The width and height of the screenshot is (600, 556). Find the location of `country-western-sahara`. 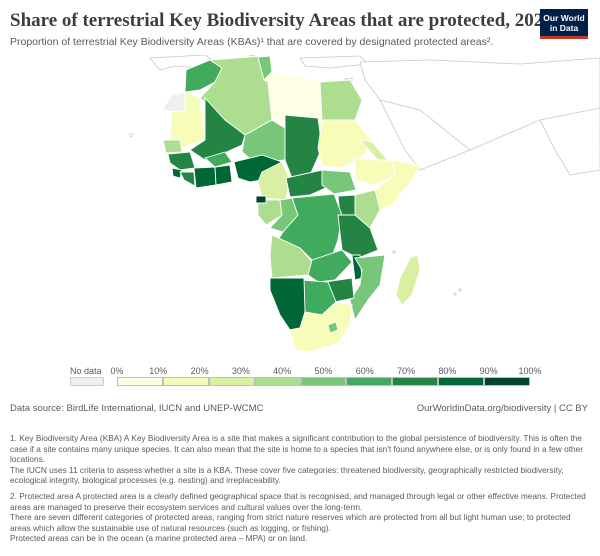

country-western-sahara is located at coordinates (173, 102).